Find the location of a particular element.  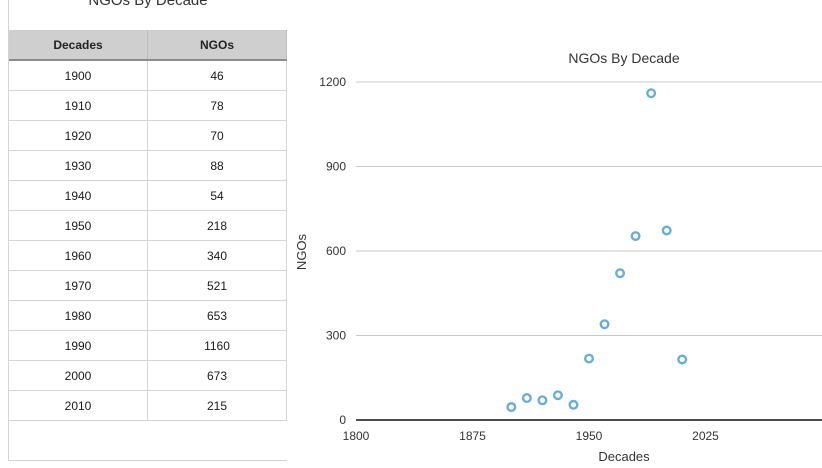

cell-ngos: 340 is located at coordinates (217, 255).